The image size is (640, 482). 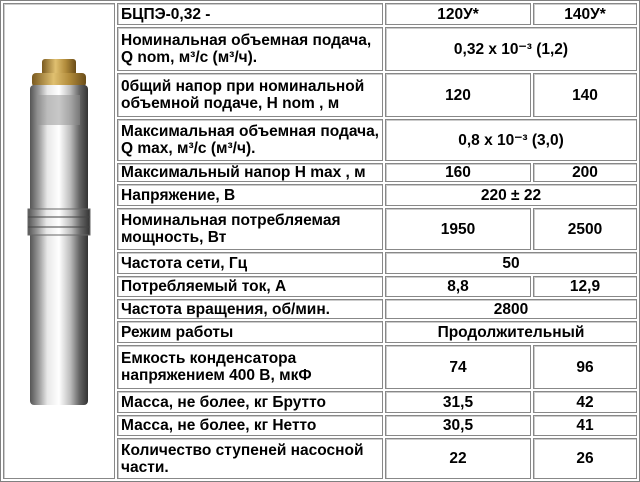 I want to click on value-140: 2500, so click(x=585, y=229).